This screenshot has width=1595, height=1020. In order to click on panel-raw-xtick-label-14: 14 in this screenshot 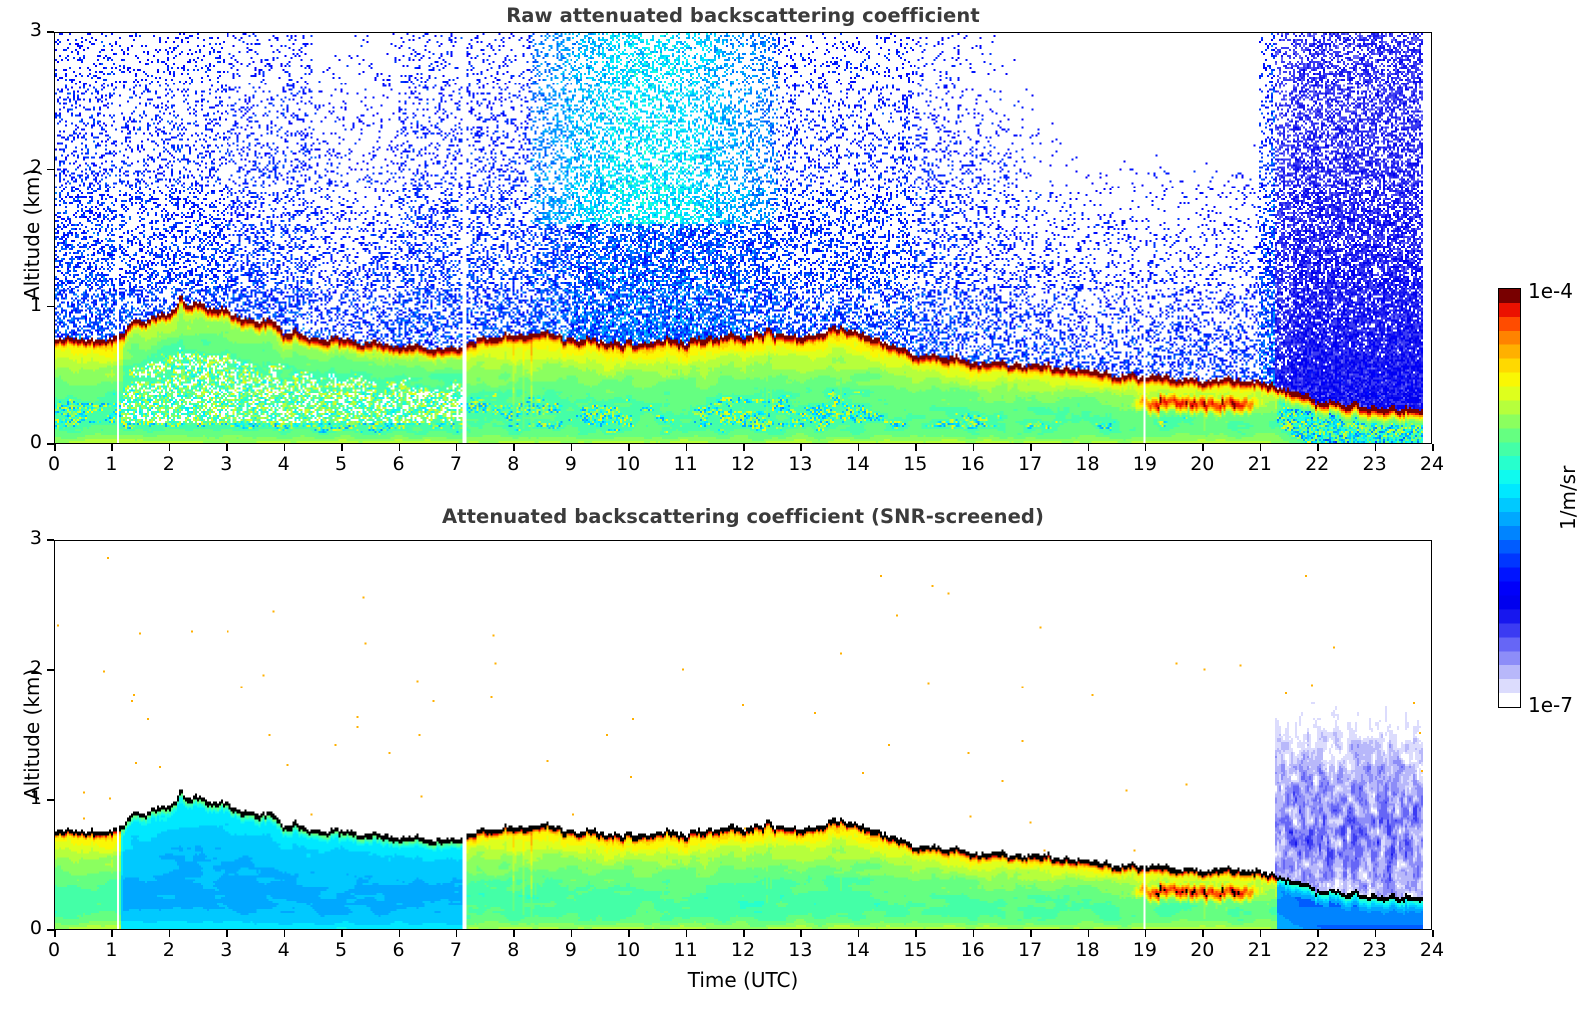, I will do `click(857, 464)`.